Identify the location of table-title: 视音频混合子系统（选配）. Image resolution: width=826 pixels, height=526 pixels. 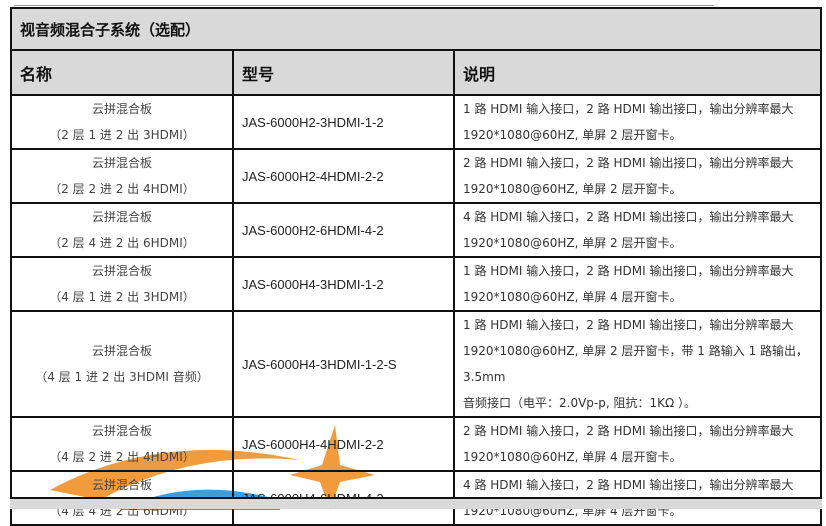
(416, 29).